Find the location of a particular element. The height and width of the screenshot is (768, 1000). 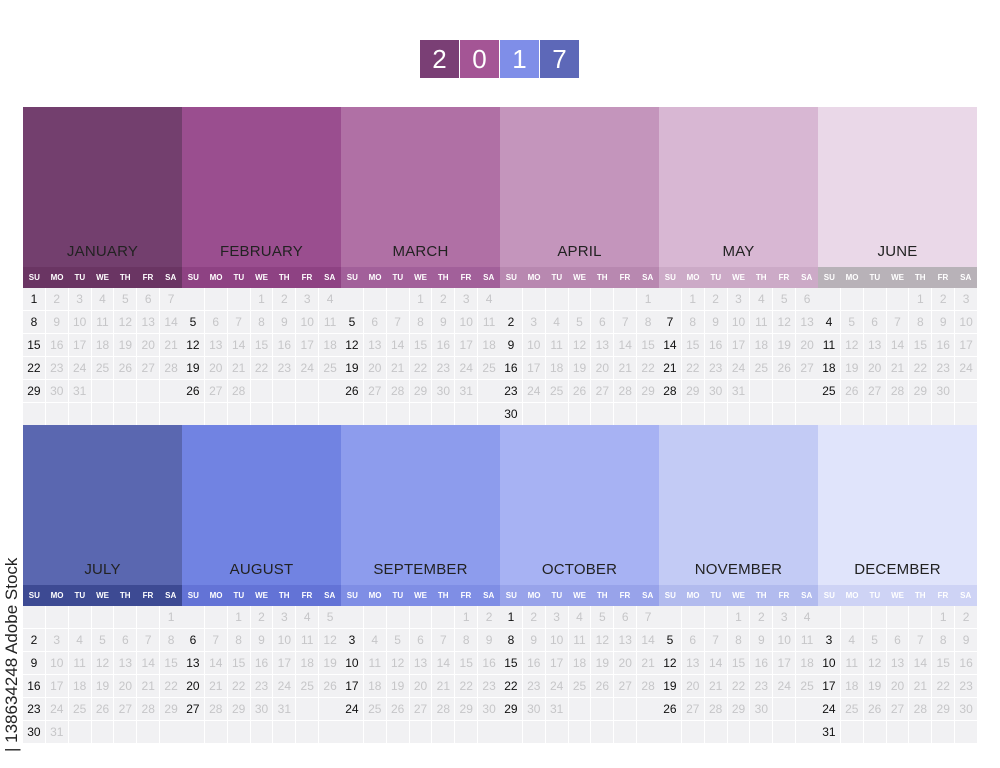

weekday-label: MO is located at coordinates (534, 595).